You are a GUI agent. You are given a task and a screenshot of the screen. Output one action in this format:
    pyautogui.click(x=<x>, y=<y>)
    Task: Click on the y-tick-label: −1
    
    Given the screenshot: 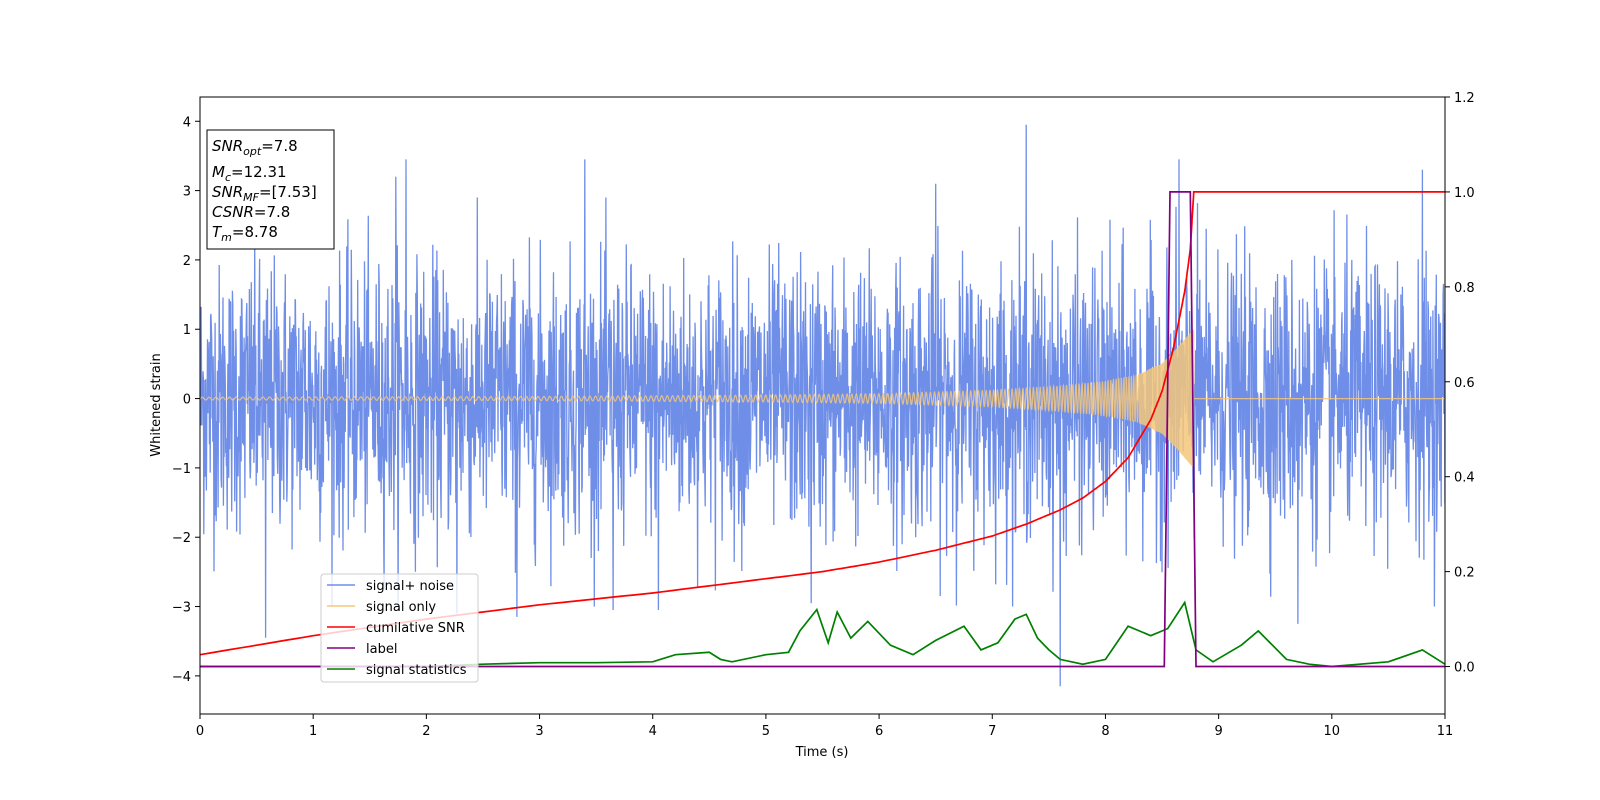 What is the action you would take?
    pyautogui.click(x=181, y=469)
    